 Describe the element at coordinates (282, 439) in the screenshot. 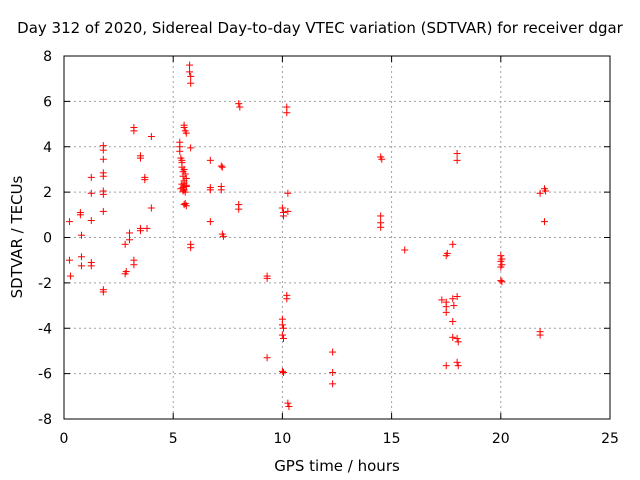

I see `x-tick-label: 10` at that location.